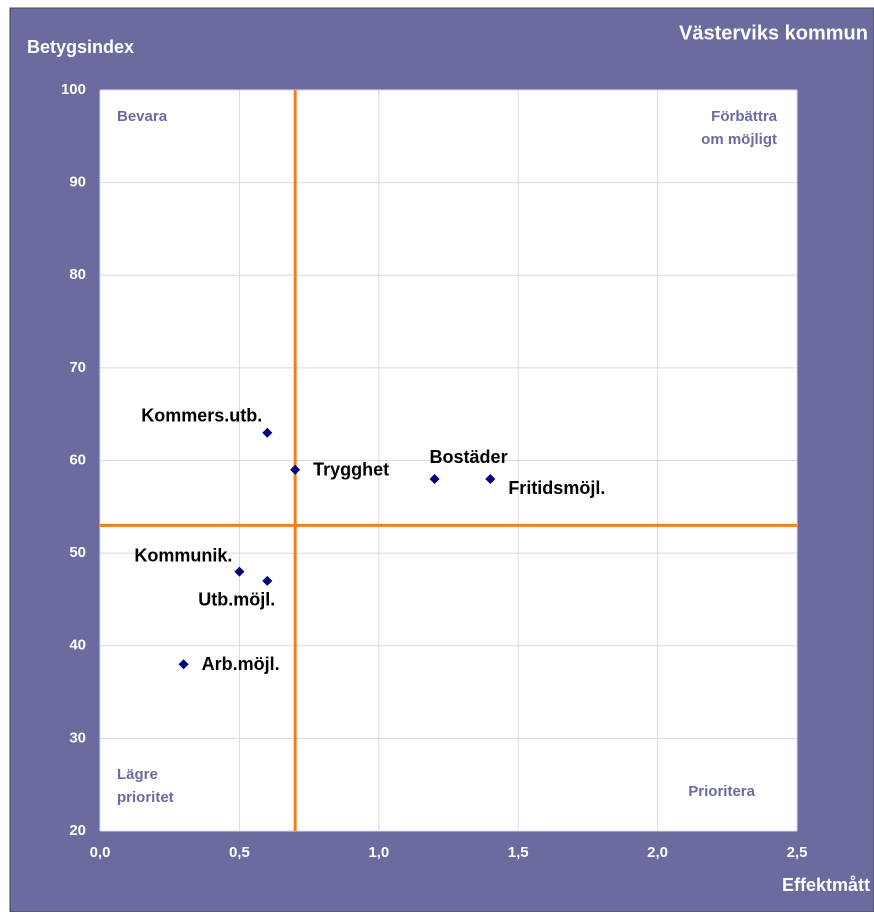 The image size is (874, 917). What do you see at coordinates (77, 182) in the screenshot?
I see `y-tick-label: 90` at bounding box center [77, 182].